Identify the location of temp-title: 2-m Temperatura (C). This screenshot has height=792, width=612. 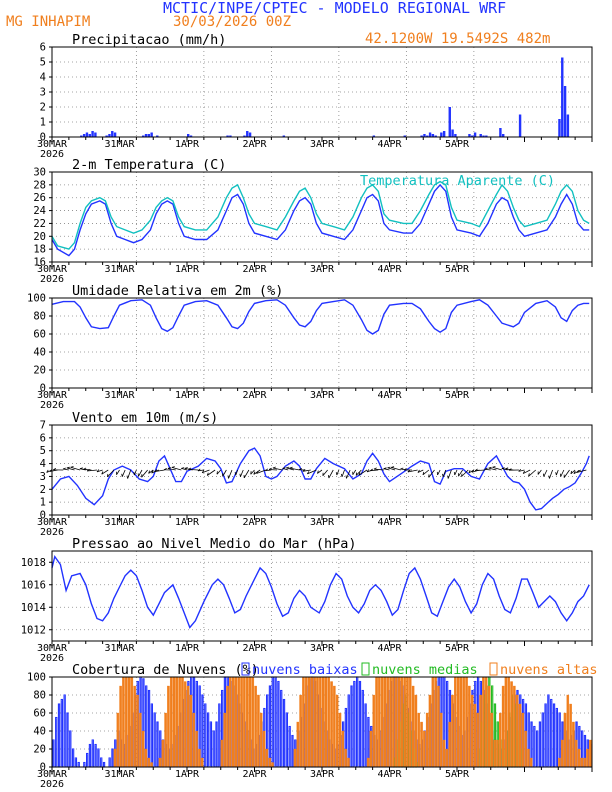
(149, 165).